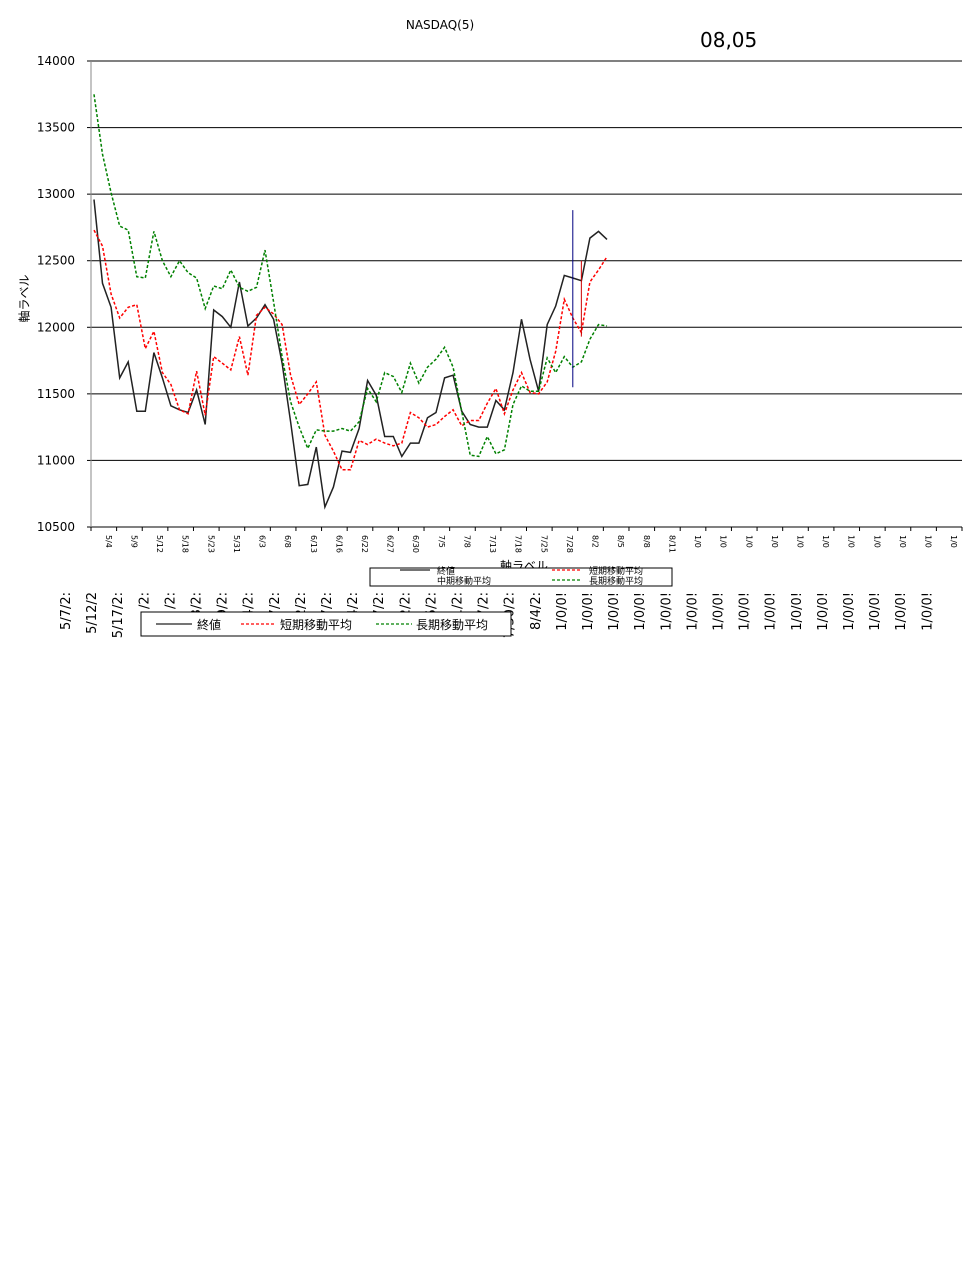  I want to click on x-tick-label: 5/18, so click(185, 544).